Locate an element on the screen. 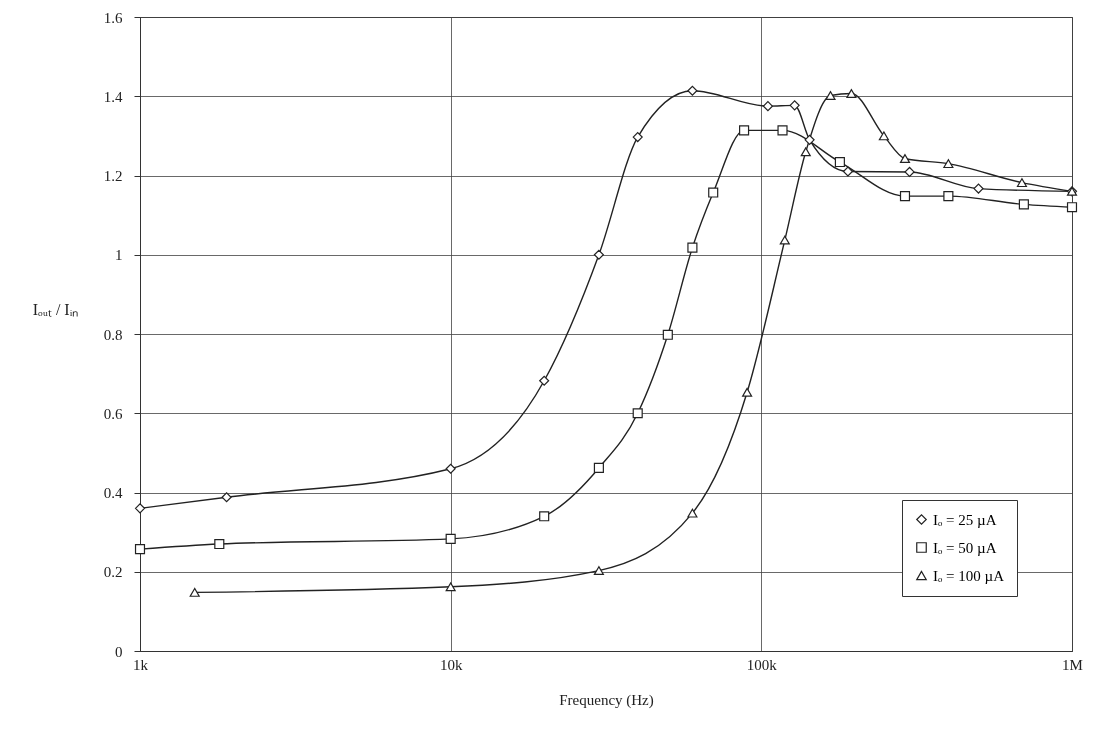 The width and height of the screenshot is (1098, 739). y-tick-label: 1.6 is located at coordinates (113, 17).